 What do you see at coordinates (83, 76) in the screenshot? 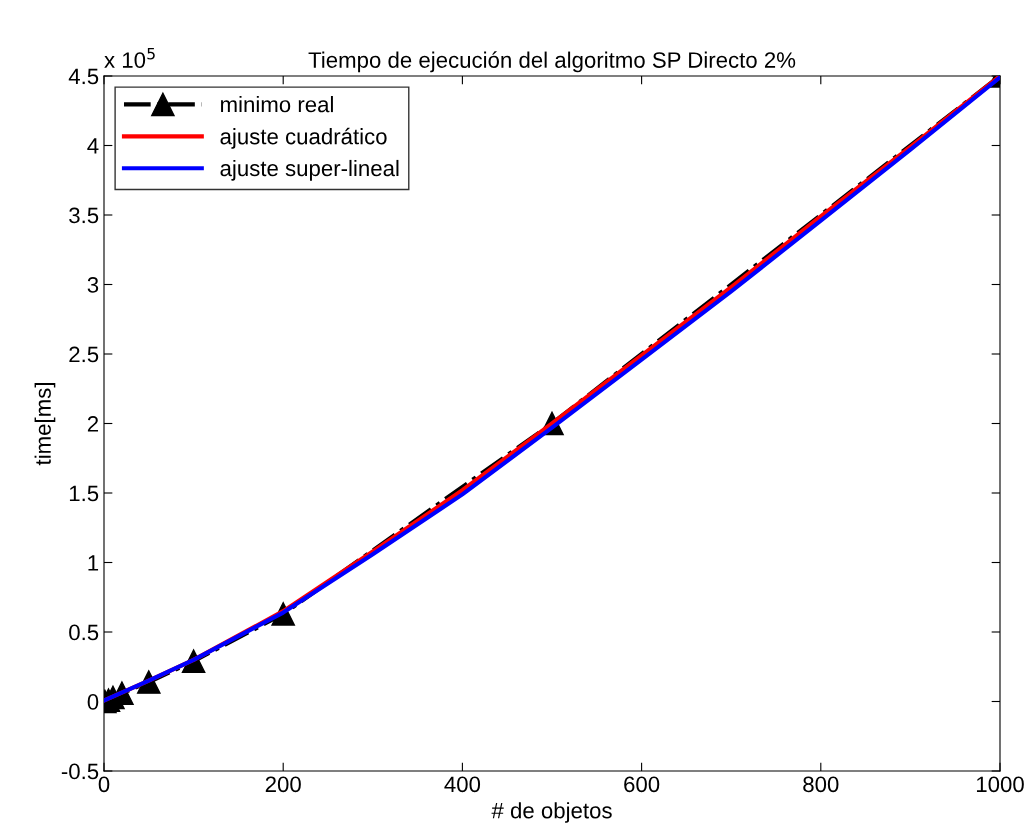
I see `y-tick-label: 4.5` at bounding box center [83, 76].